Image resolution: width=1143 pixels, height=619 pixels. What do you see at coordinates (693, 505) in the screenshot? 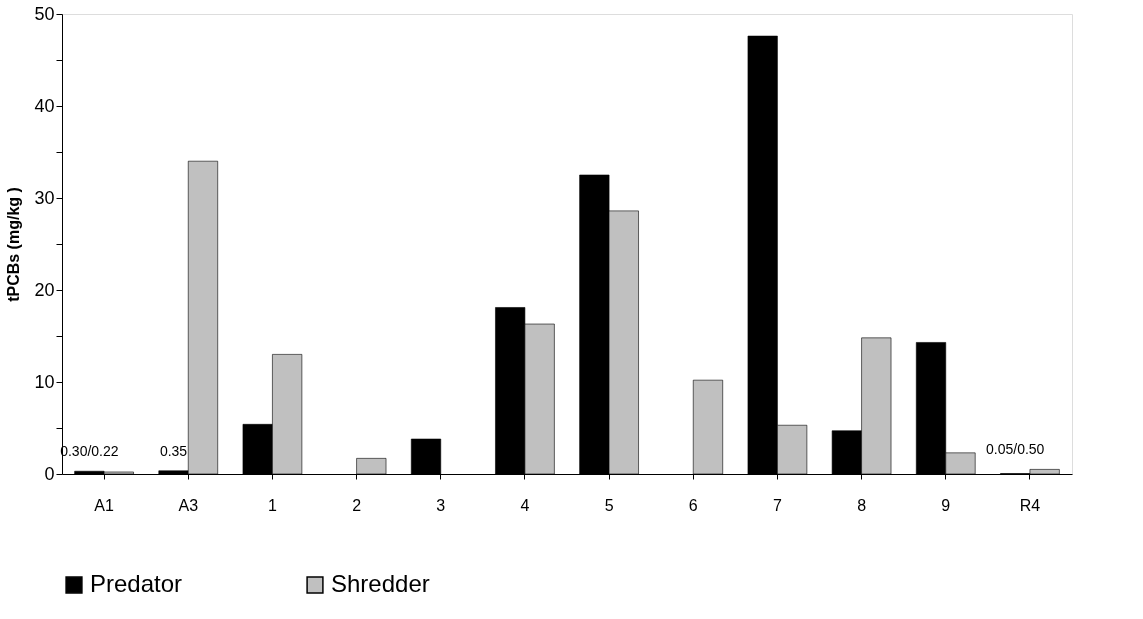
I see `x-tick-label: 6` at bounding box center [693, 505].